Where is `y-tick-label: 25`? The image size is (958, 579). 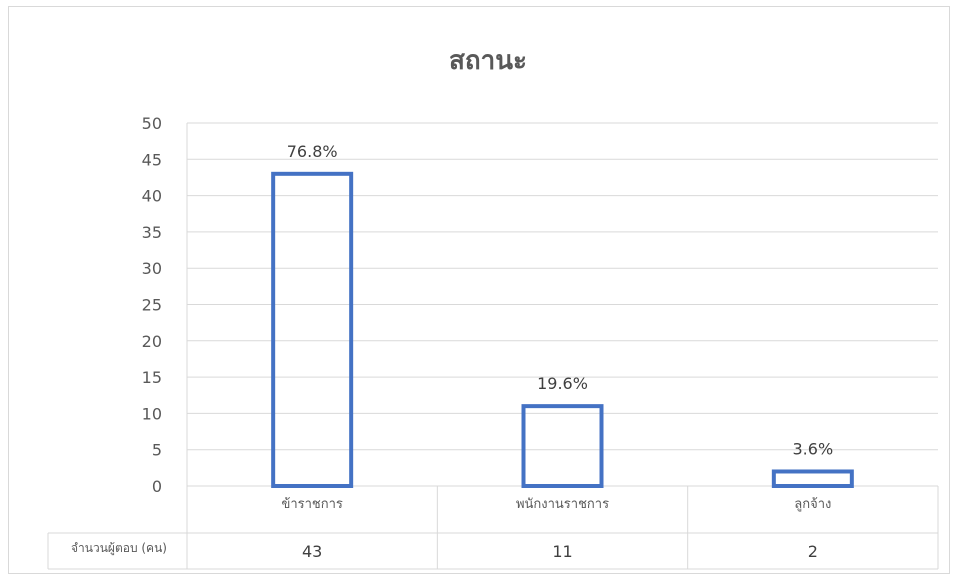
y-tick-label: 25 is located at coordinates (152, 305).